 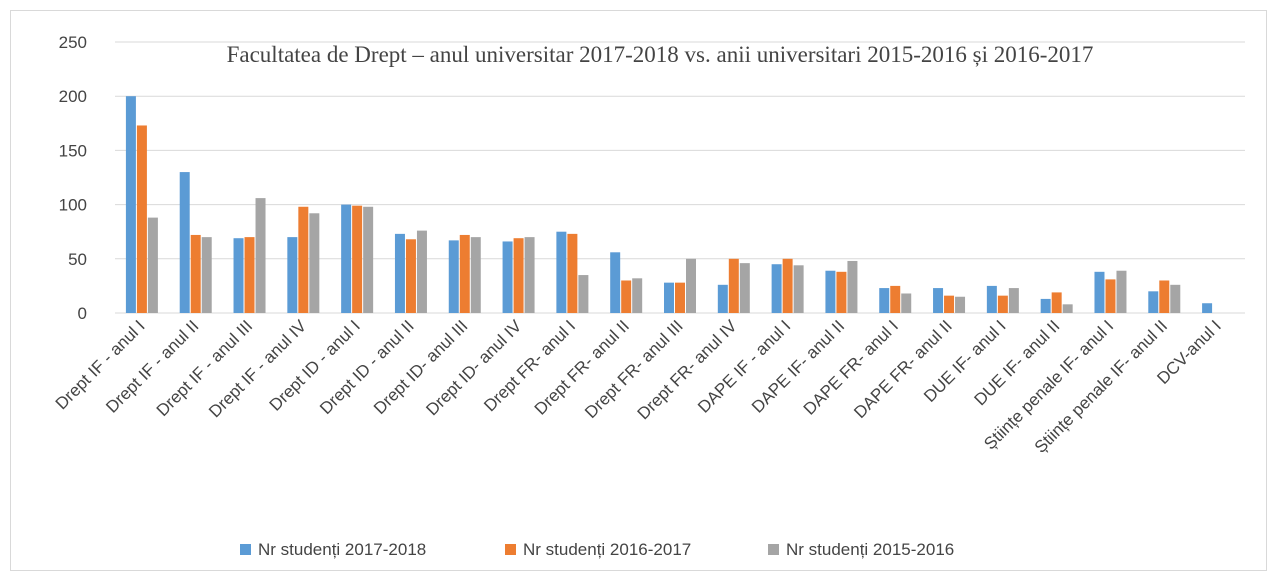 I want to click on y-tick-label: 150, so click(x=73, y=150).